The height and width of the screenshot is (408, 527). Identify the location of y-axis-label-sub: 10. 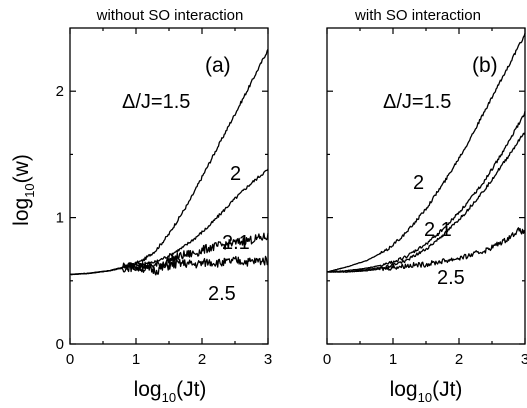
(29, 190).